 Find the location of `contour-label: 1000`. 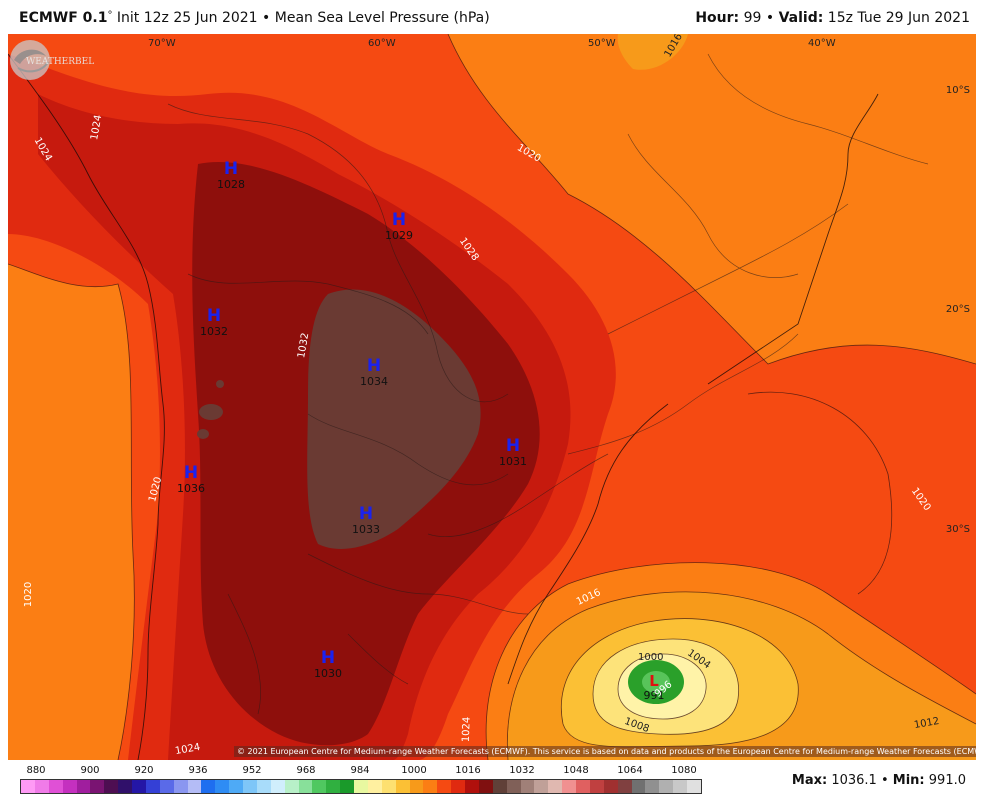

contour-label: 1000 is located at coordinates (651, 657).